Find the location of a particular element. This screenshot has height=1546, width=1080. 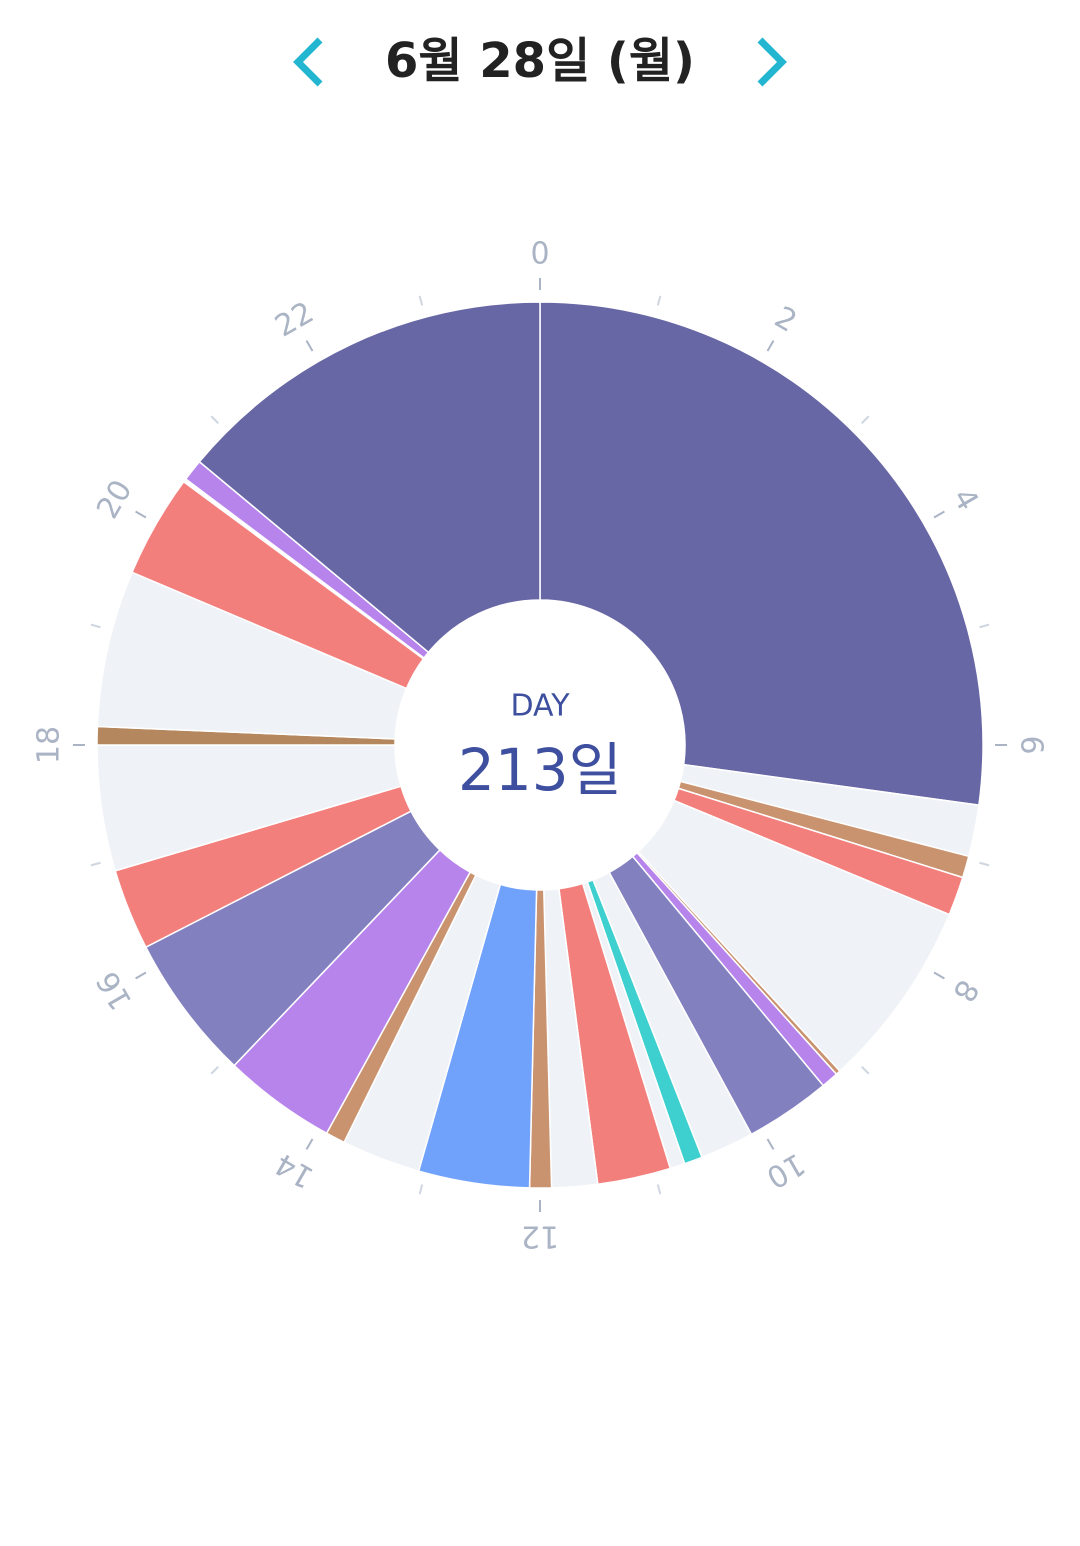

center-label: DAY is located at coordinates (540, 706).